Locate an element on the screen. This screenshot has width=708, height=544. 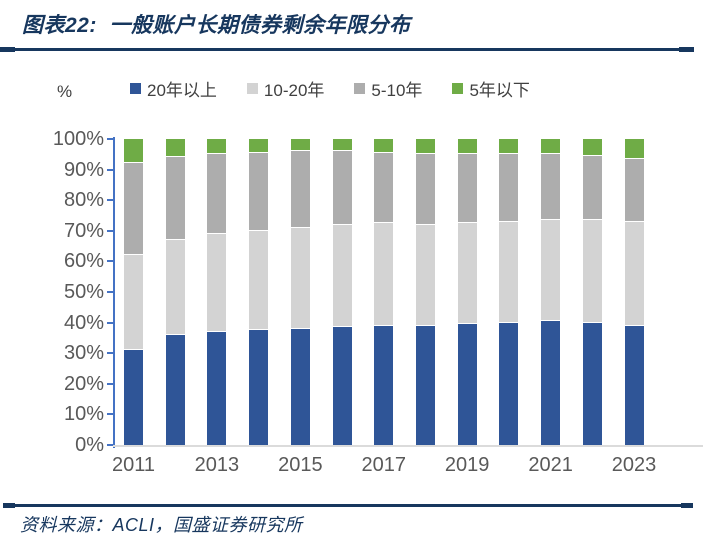
bar-2011 is located at coordinates (133, 292).